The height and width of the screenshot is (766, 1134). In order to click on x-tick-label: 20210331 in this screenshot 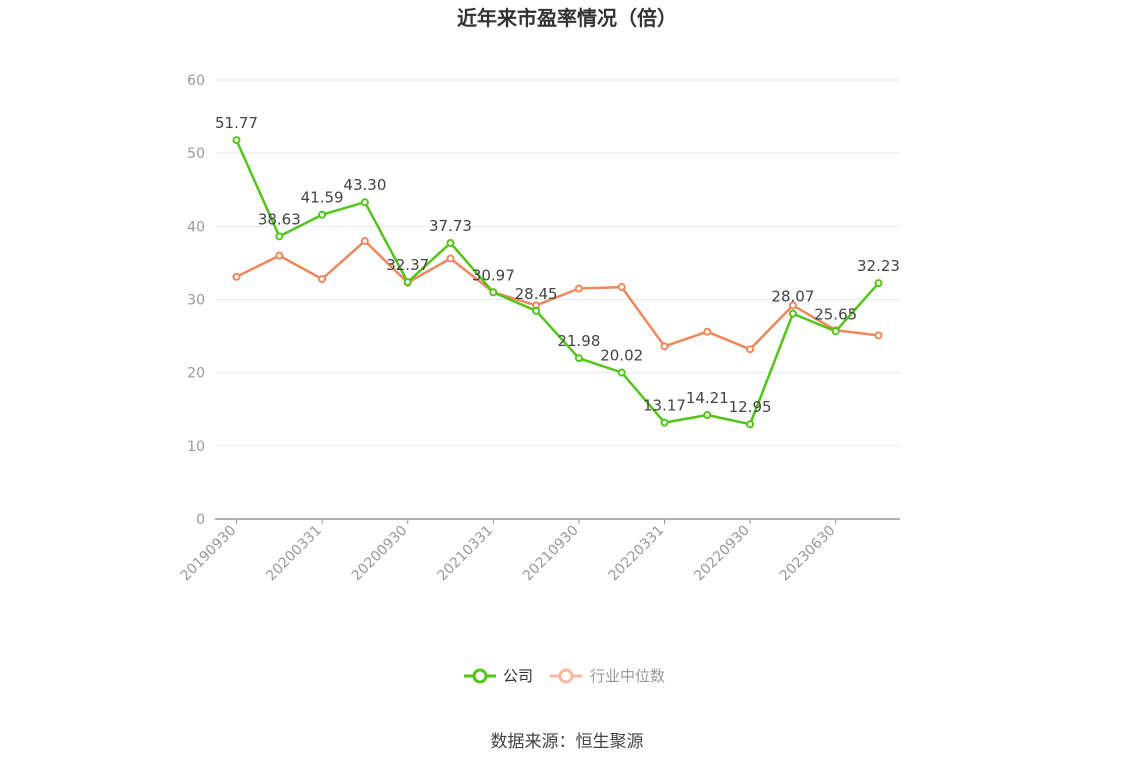, I will do `click(465, 554)`.